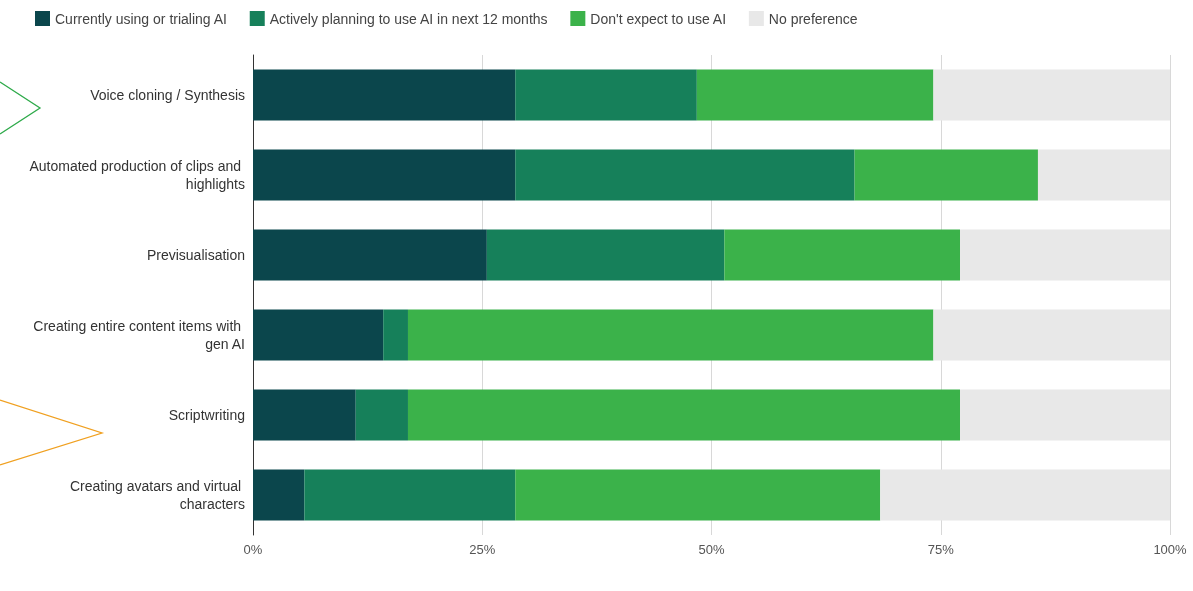 This screenshot has height=591, width=1193. I want to click on y-tick-label: Creating avatars and virtual characters, so click(157, 495).